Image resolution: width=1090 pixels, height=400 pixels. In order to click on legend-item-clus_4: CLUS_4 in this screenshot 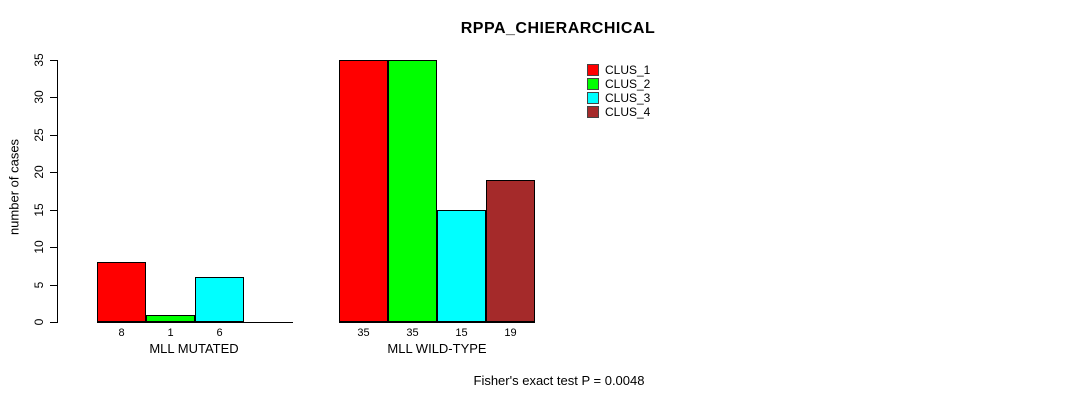, I will do `click(618, 112)`.